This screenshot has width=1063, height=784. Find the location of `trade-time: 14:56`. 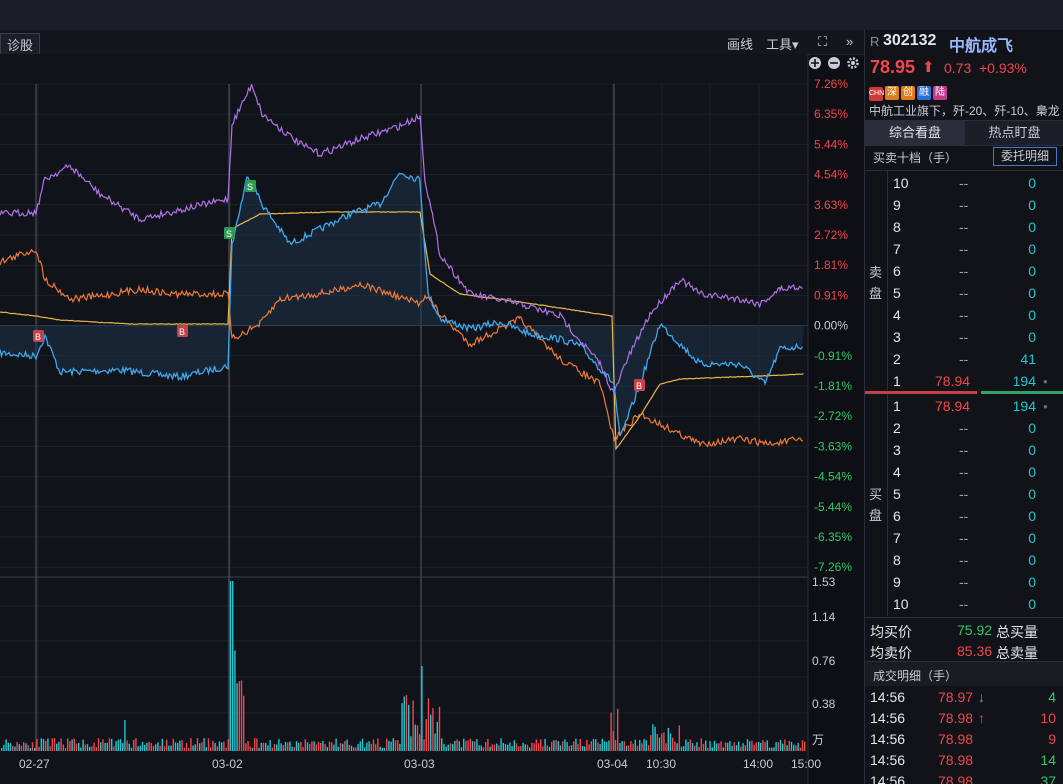

trade-time: 14:56 is located at coordinates (888, 697).